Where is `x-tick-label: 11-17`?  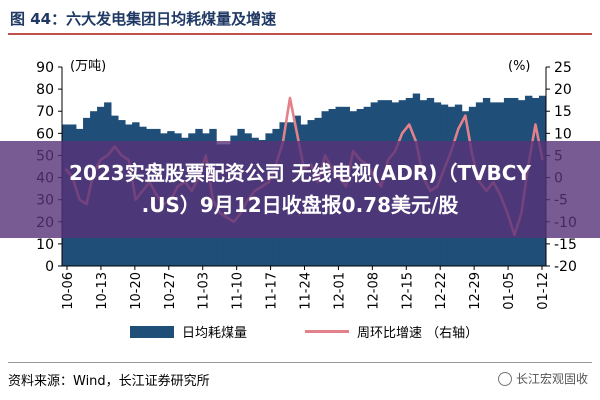
x-tick-label: 11-17 is located at coordinates (272, 291).